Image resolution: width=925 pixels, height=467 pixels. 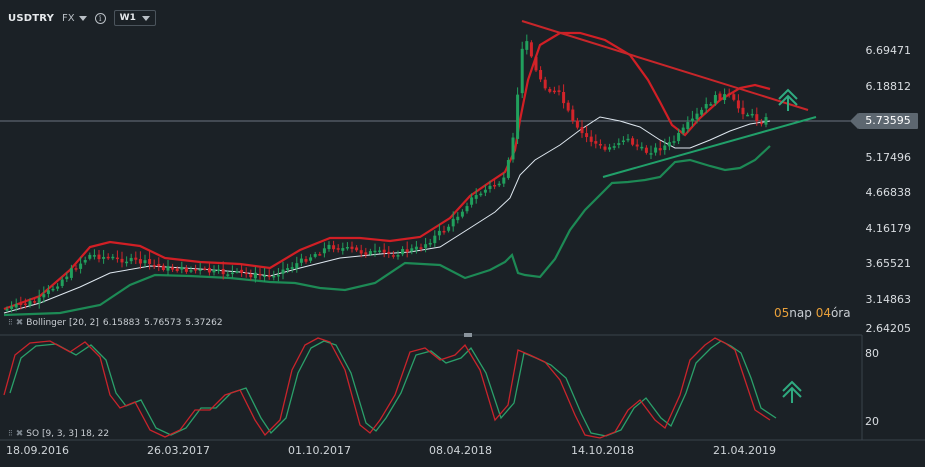 I want to click on symbol-label: USDTRY, so click(x=31, y=18).